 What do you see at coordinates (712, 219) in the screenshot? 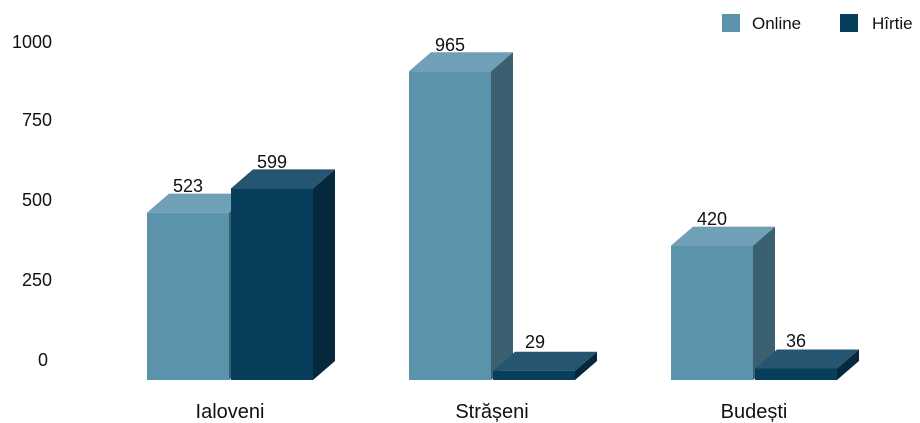
I see `data-label-online-budesti: 420` at bounding box center [712, 219].